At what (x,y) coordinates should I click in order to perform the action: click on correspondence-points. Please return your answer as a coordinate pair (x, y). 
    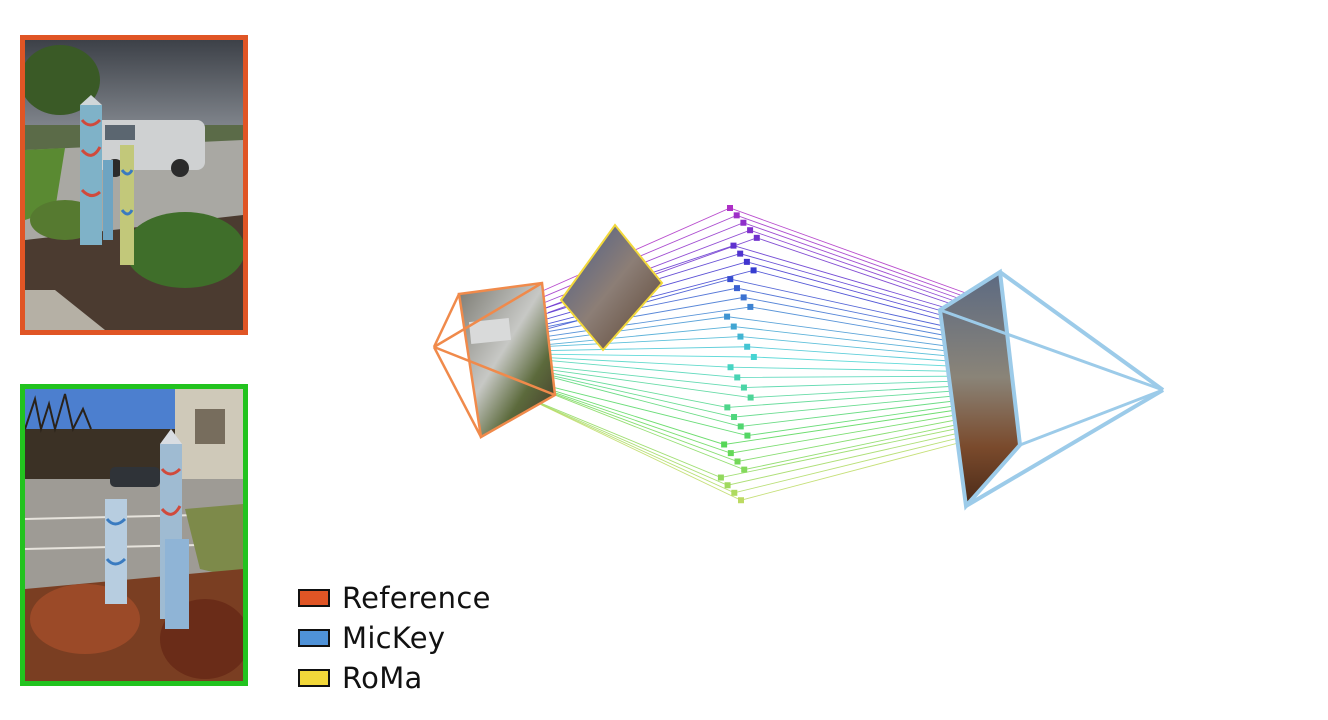
    Looking at the image, I should click on (738, 354).